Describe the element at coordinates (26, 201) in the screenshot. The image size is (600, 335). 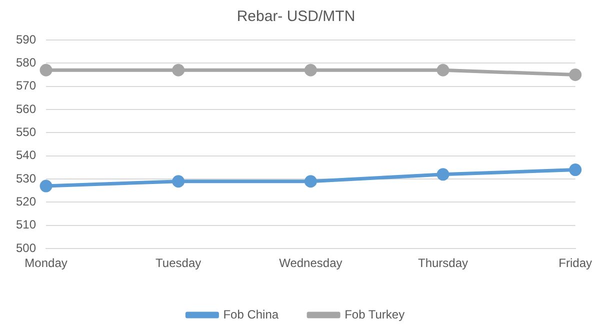
I see `y-tick-label: 520` at that location.